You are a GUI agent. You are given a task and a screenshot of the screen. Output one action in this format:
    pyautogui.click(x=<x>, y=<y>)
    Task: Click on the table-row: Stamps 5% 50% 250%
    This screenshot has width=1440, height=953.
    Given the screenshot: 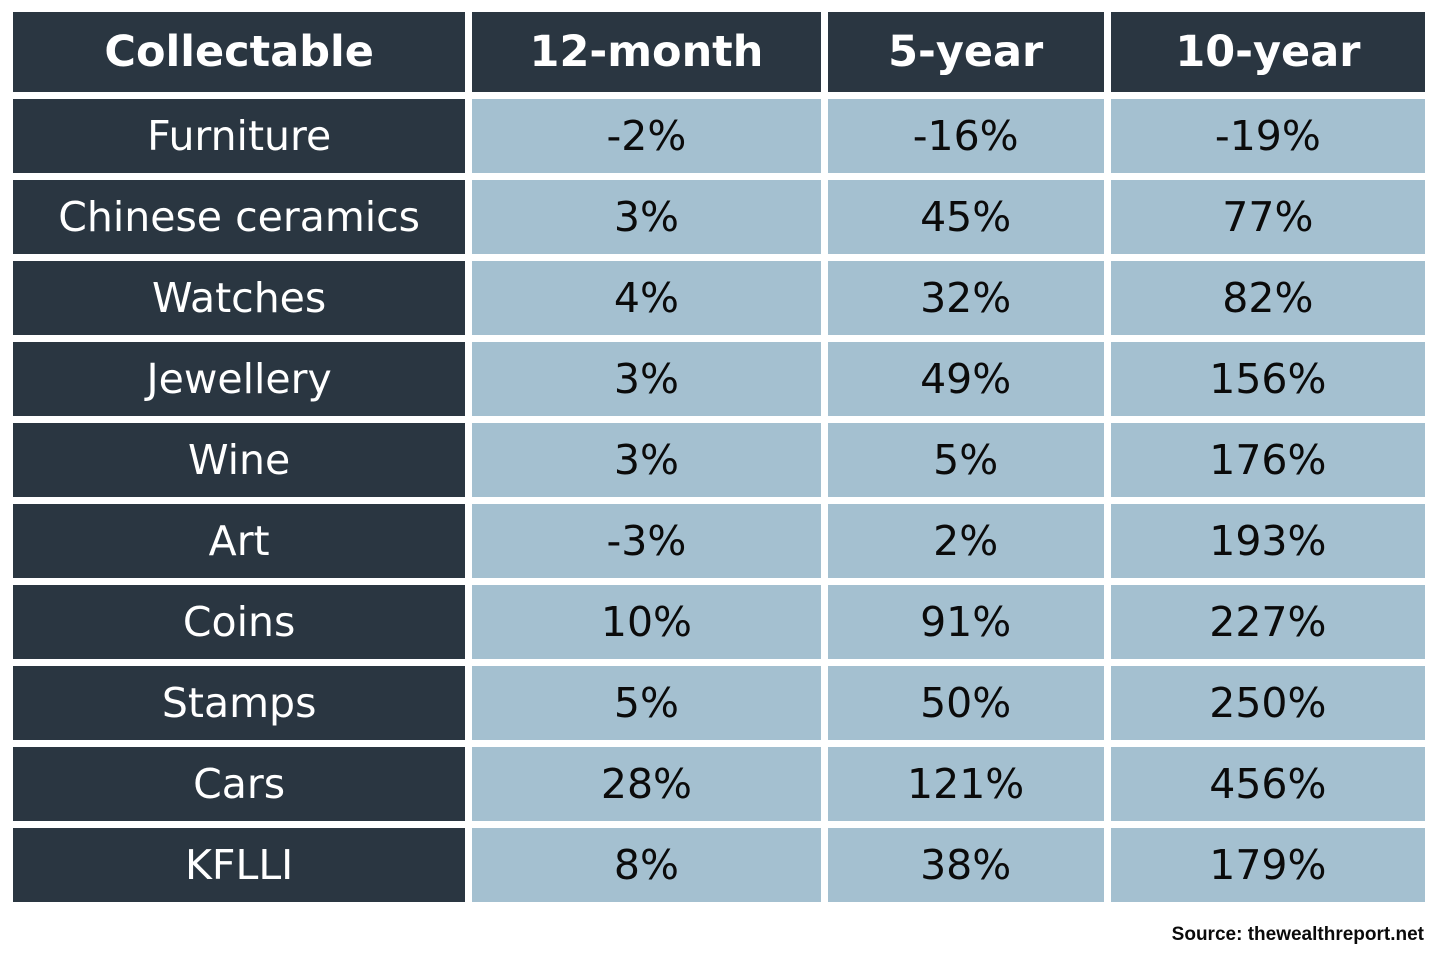 What is the action you would take?
    pyautogui.click(x=719, y=703)
    